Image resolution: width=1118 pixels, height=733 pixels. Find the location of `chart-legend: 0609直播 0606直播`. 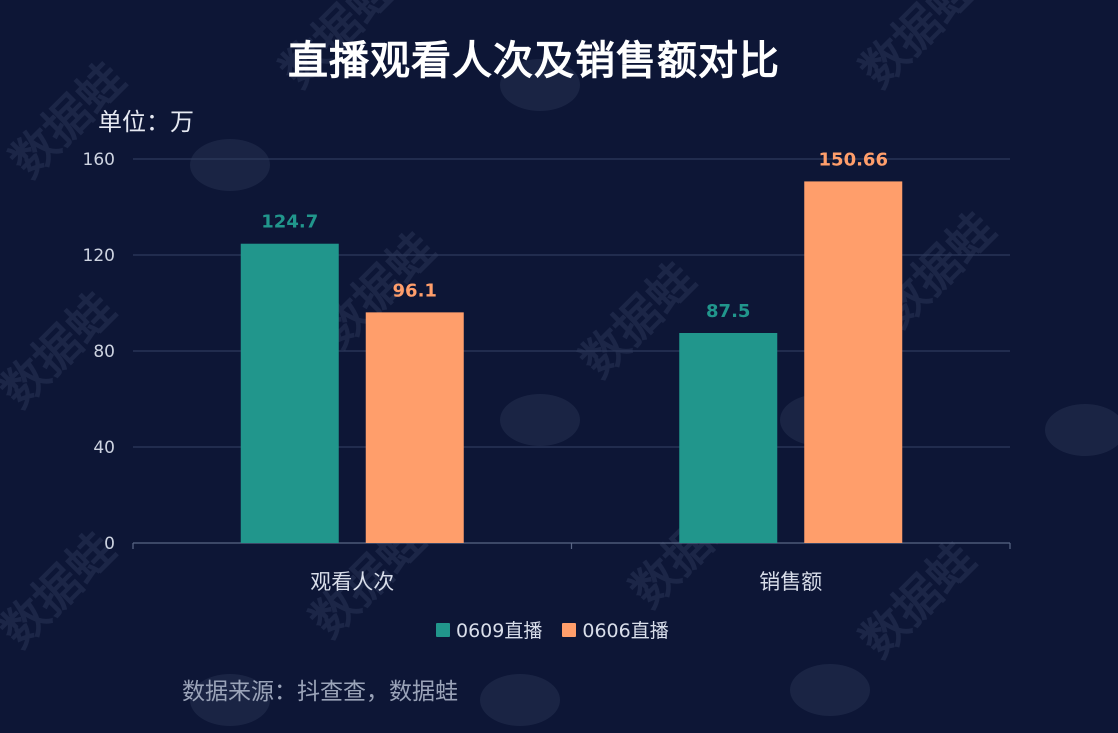

chart-legend: 0609直播 0606直播 is located at coordinates (562, 629).